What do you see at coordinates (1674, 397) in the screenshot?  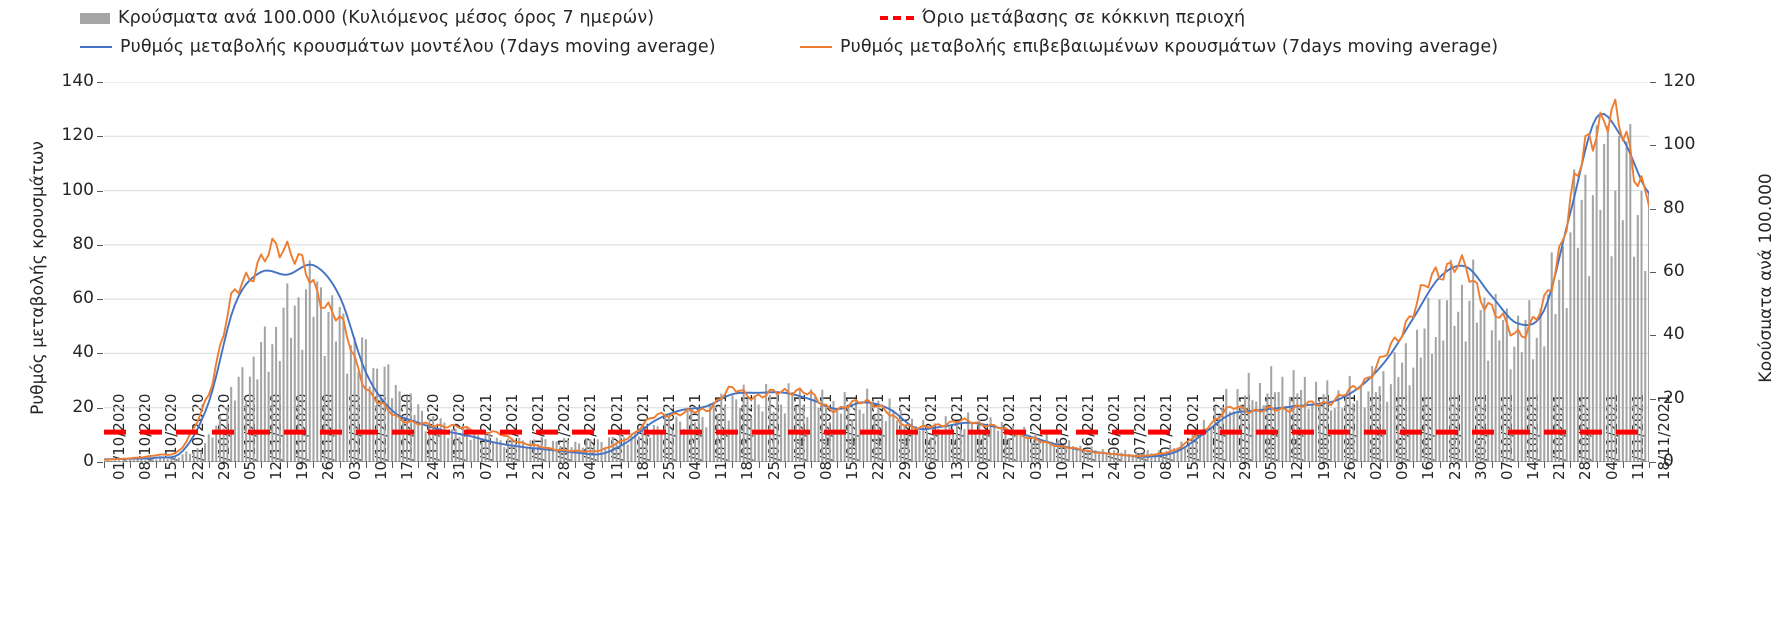 I see `y-axis-right-tick-label: 20` at bounding box center [1674, 397].